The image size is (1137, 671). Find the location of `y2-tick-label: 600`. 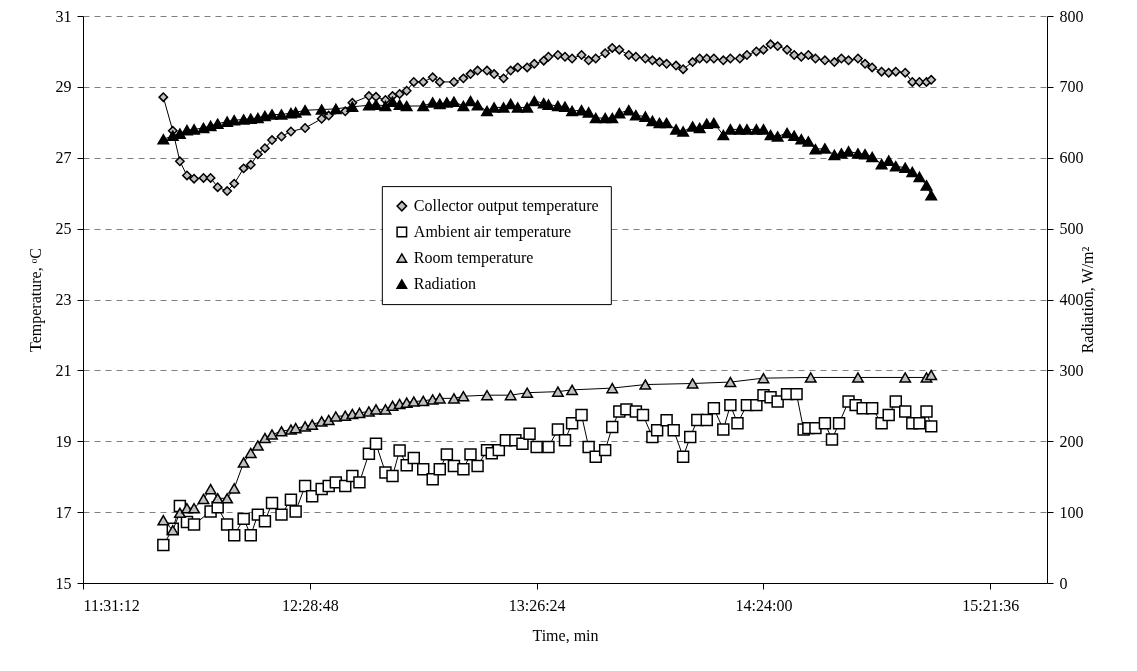

y2-tick-label: 600 is located at coordinates (1071, 158).